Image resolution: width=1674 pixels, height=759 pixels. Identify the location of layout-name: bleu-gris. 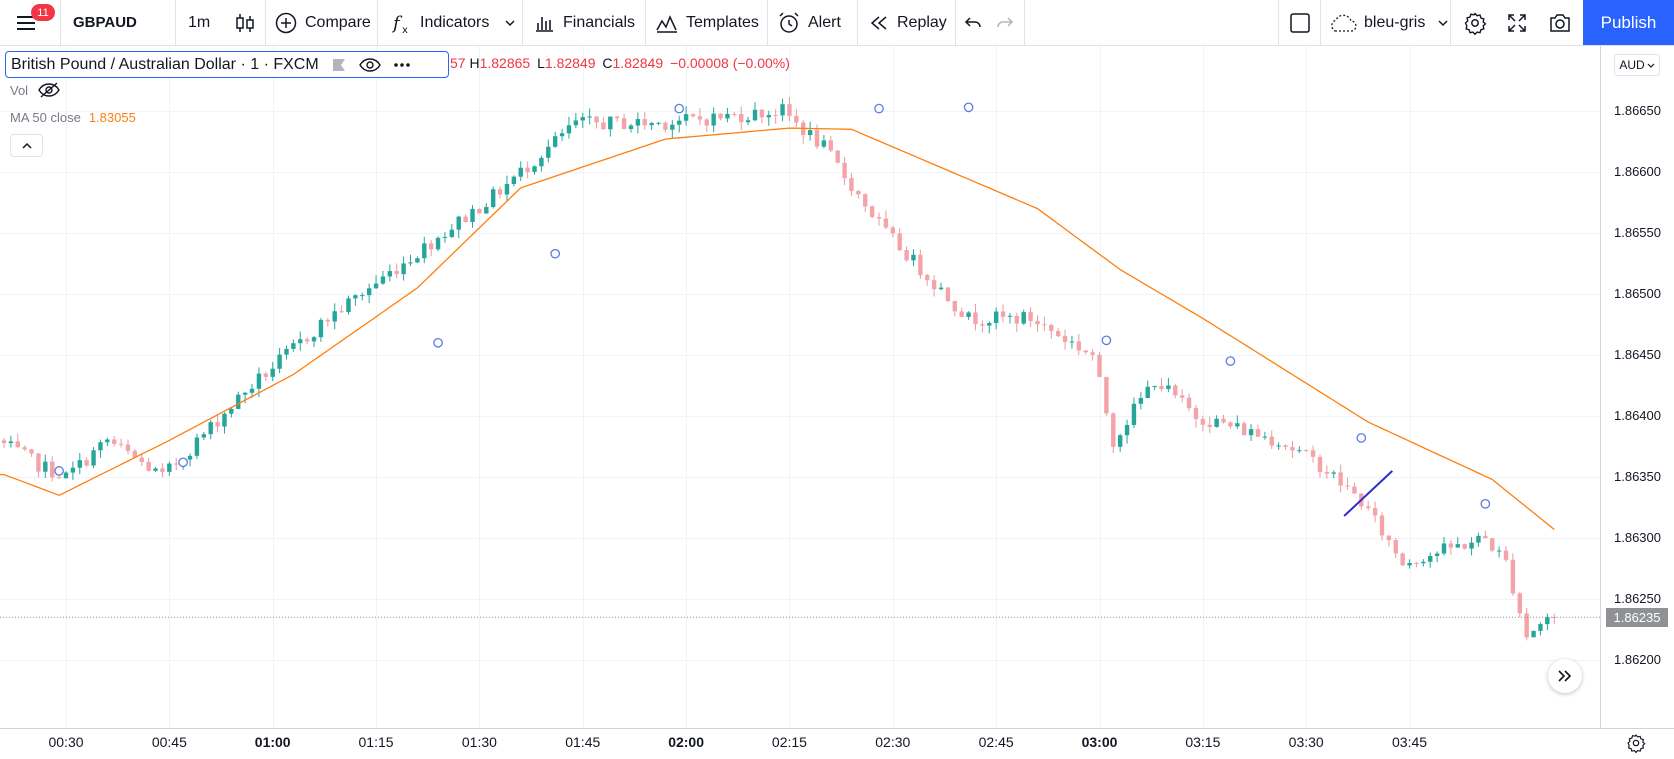
(1395, 22).